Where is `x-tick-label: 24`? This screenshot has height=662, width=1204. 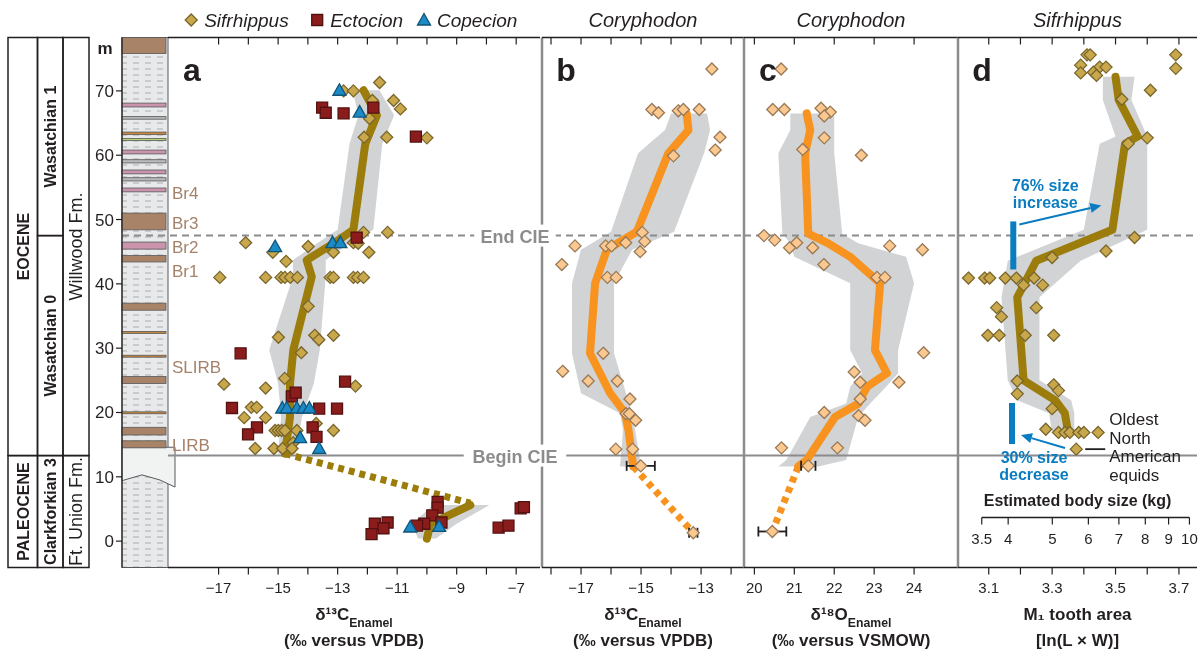
x-tick-label: 24 is located at coordinates (914, 587).